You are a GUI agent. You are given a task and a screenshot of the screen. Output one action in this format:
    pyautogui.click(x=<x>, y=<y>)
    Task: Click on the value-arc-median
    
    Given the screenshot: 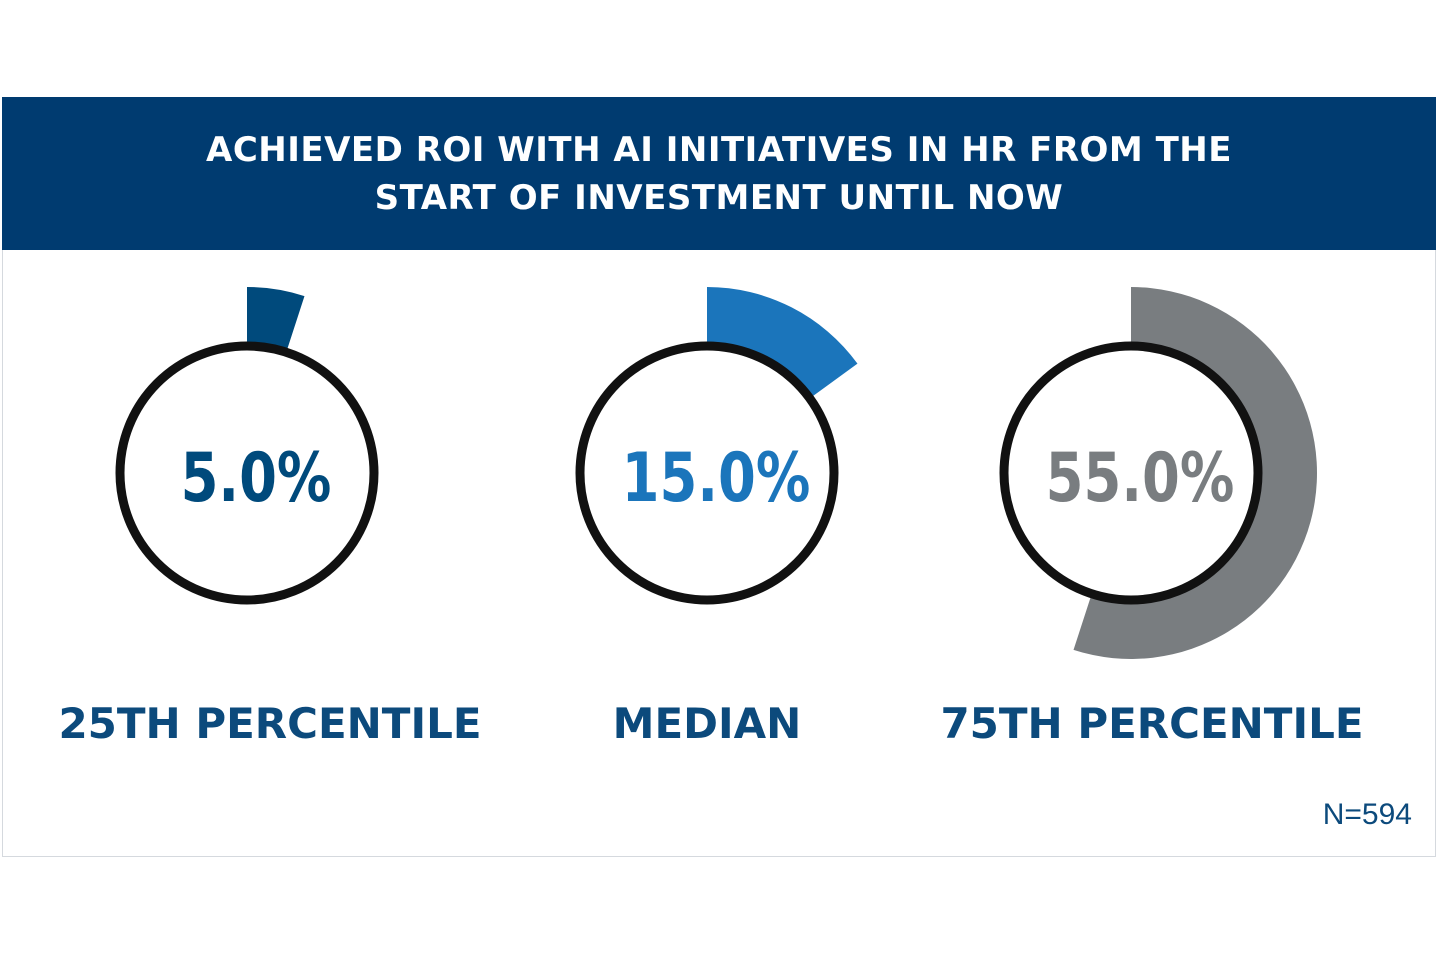 What is the action you would take?
    pyautogui.click(x=782, y=343)
    